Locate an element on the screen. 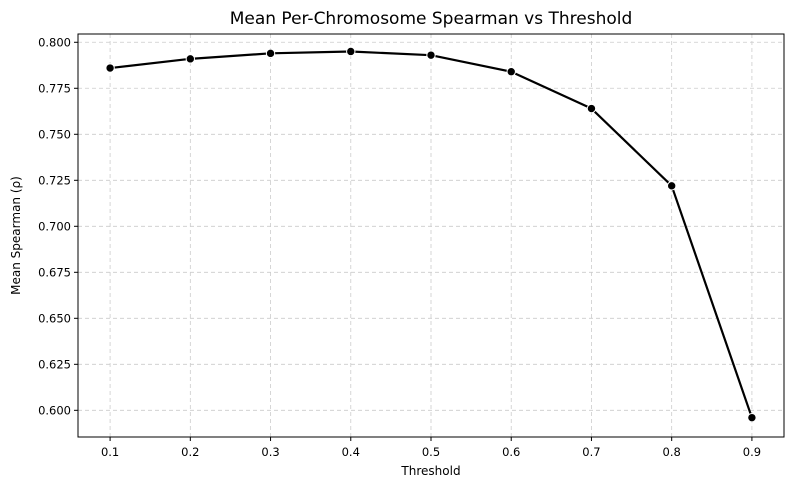 The height and width of the screenshot is (490, 790). y-tick-label: 0.675 is located at coordinates (54, 272).